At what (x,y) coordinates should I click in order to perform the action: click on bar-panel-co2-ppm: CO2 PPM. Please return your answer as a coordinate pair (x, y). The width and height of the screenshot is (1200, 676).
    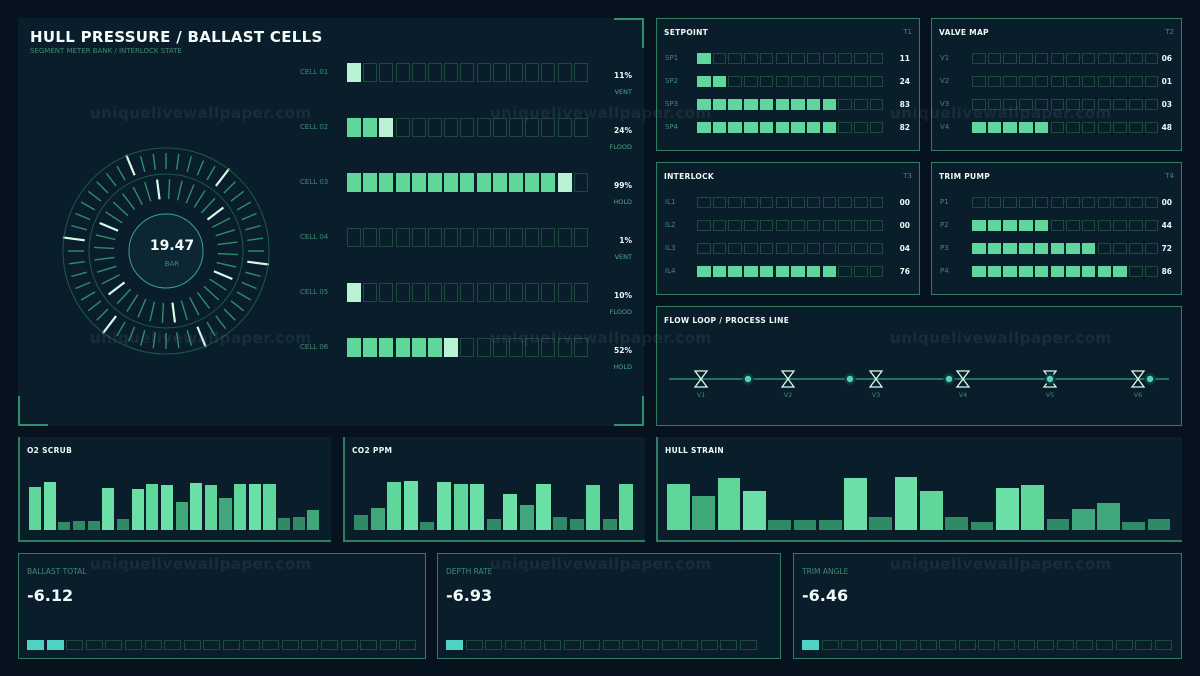
    Looking at the image, I should click on (494, 489).